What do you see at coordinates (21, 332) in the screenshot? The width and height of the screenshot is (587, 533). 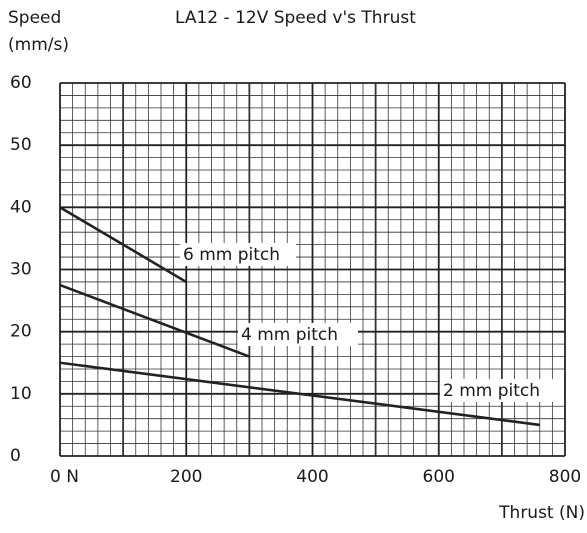 I see `y-tick-label: 20` at bounding box center [21, 332].